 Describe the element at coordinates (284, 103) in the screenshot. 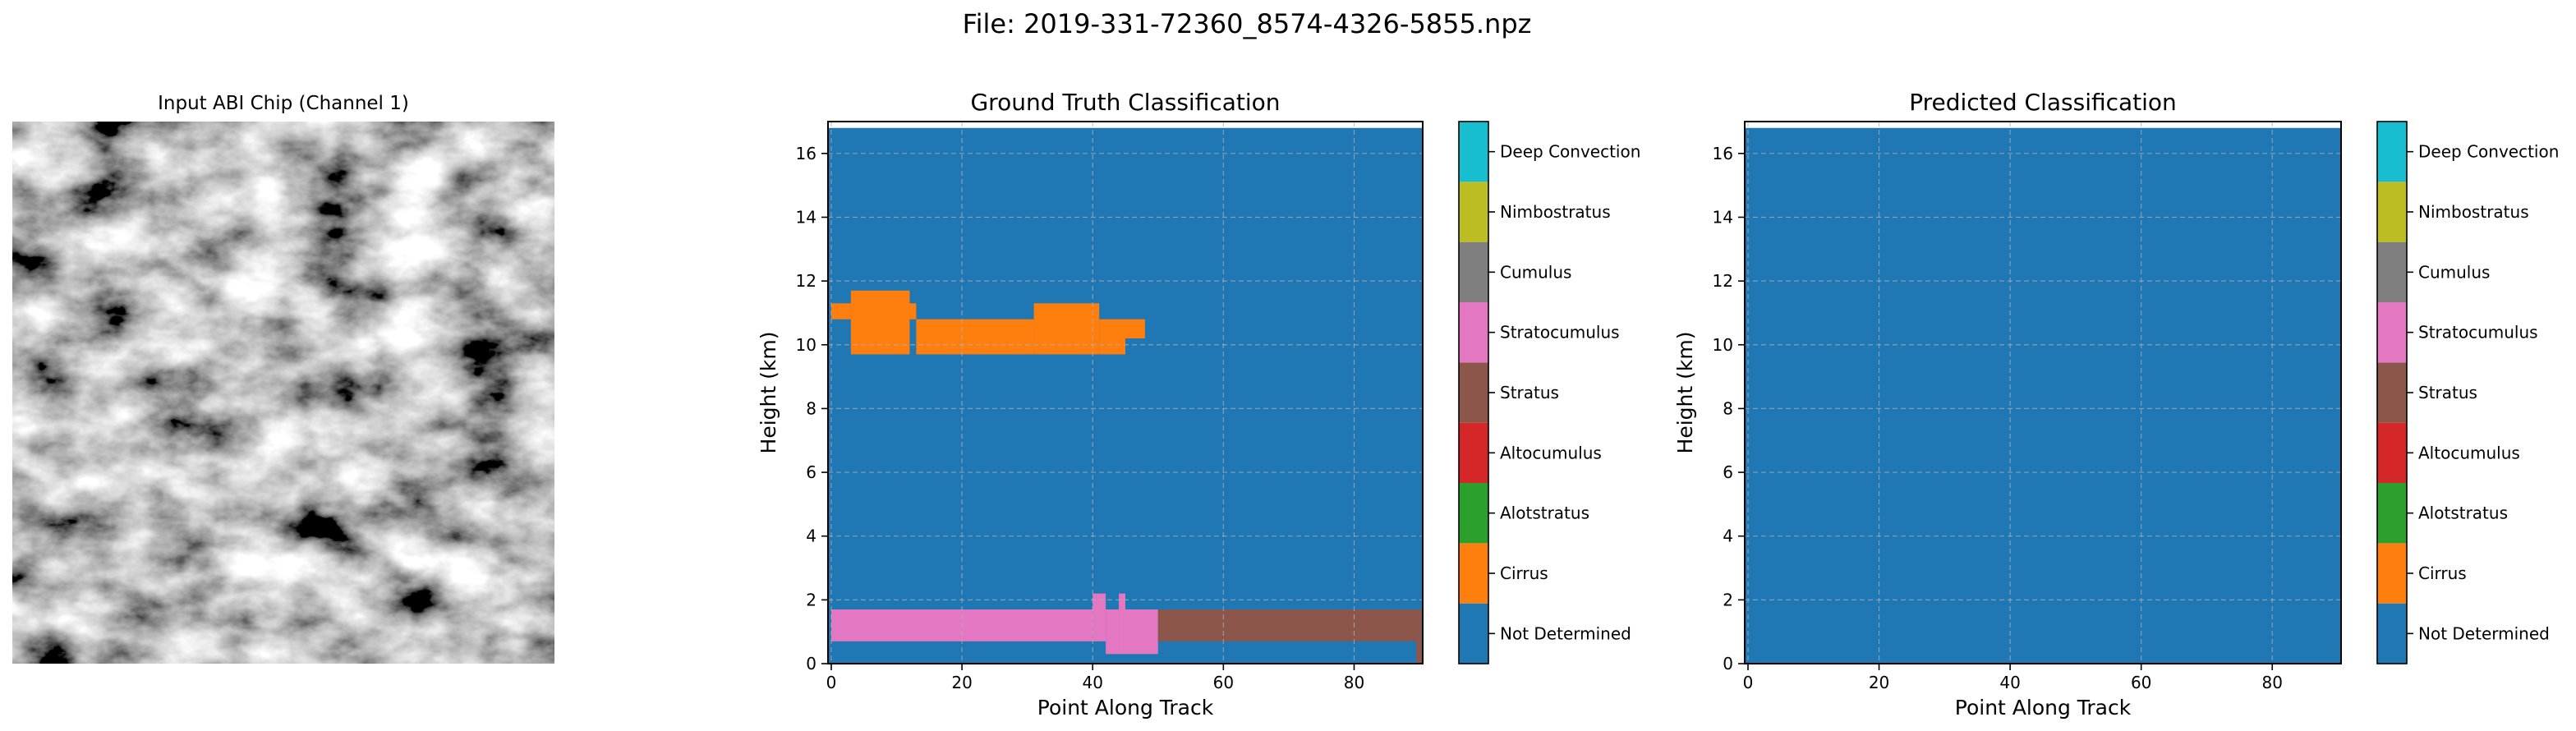

I see `input-panel-title: Input ABI Chip (Channel 1)` at that location.